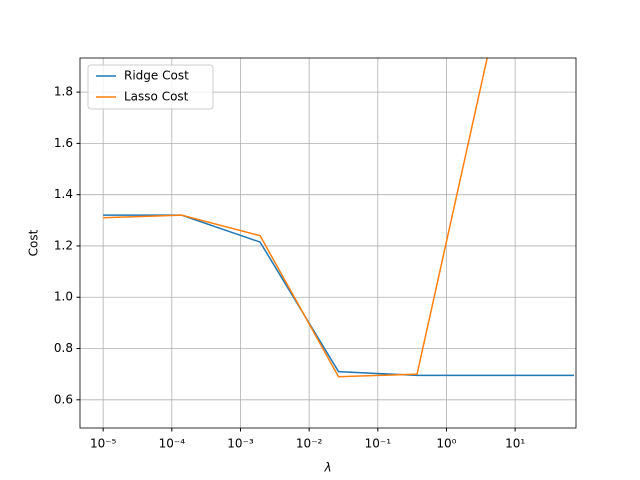  What do you see at coordinates (240, 444) in the screenshot?
I see `x-tick-label: 10⁻³` at bounding box center [240, 444].